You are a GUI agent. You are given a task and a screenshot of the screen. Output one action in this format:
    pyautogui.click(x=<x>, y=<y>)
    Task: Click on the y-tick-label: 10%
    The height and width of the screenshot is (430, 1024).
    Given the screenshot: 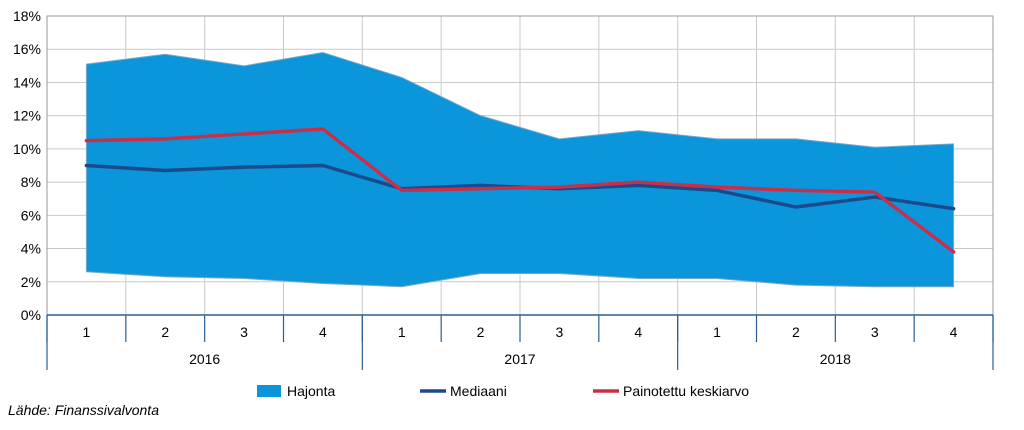 What is the action you would take?
    pyautogui.click(x=27, y=149)
    